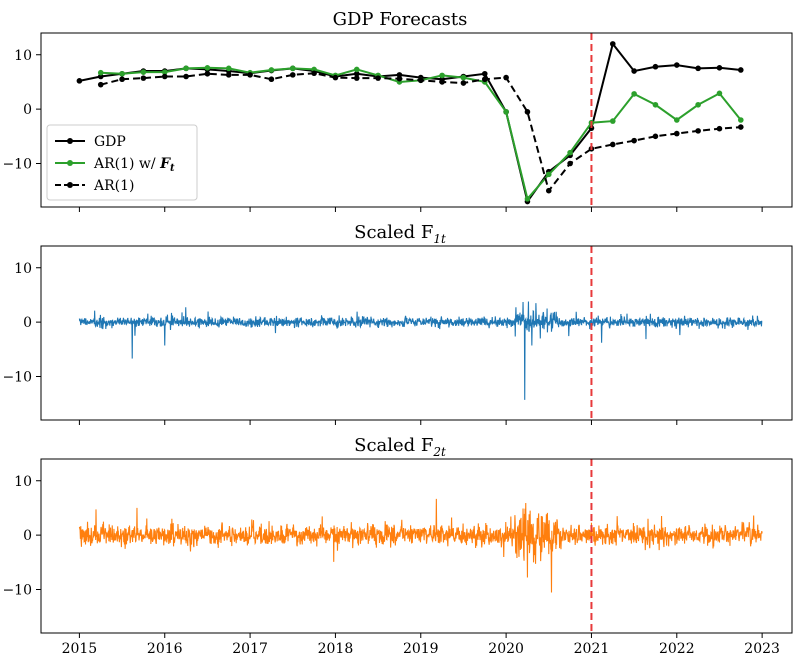 This screenshot has height=657, width=801. I want to click on legend: GDP AR(1) w/ Ft AR(1), so click(122, 162).